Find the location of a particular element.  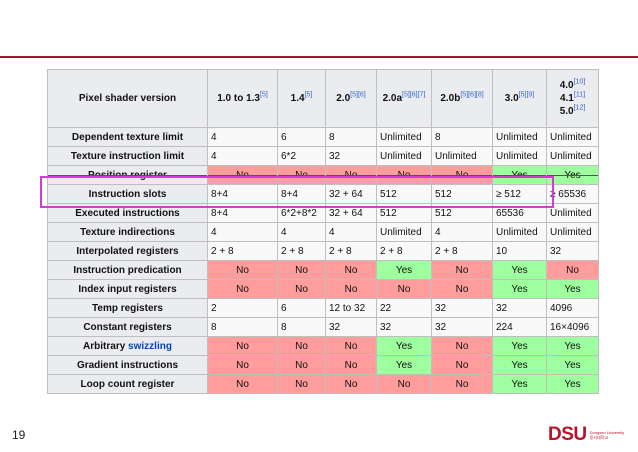

strikethrough-line is located at coordinates (404, 175).